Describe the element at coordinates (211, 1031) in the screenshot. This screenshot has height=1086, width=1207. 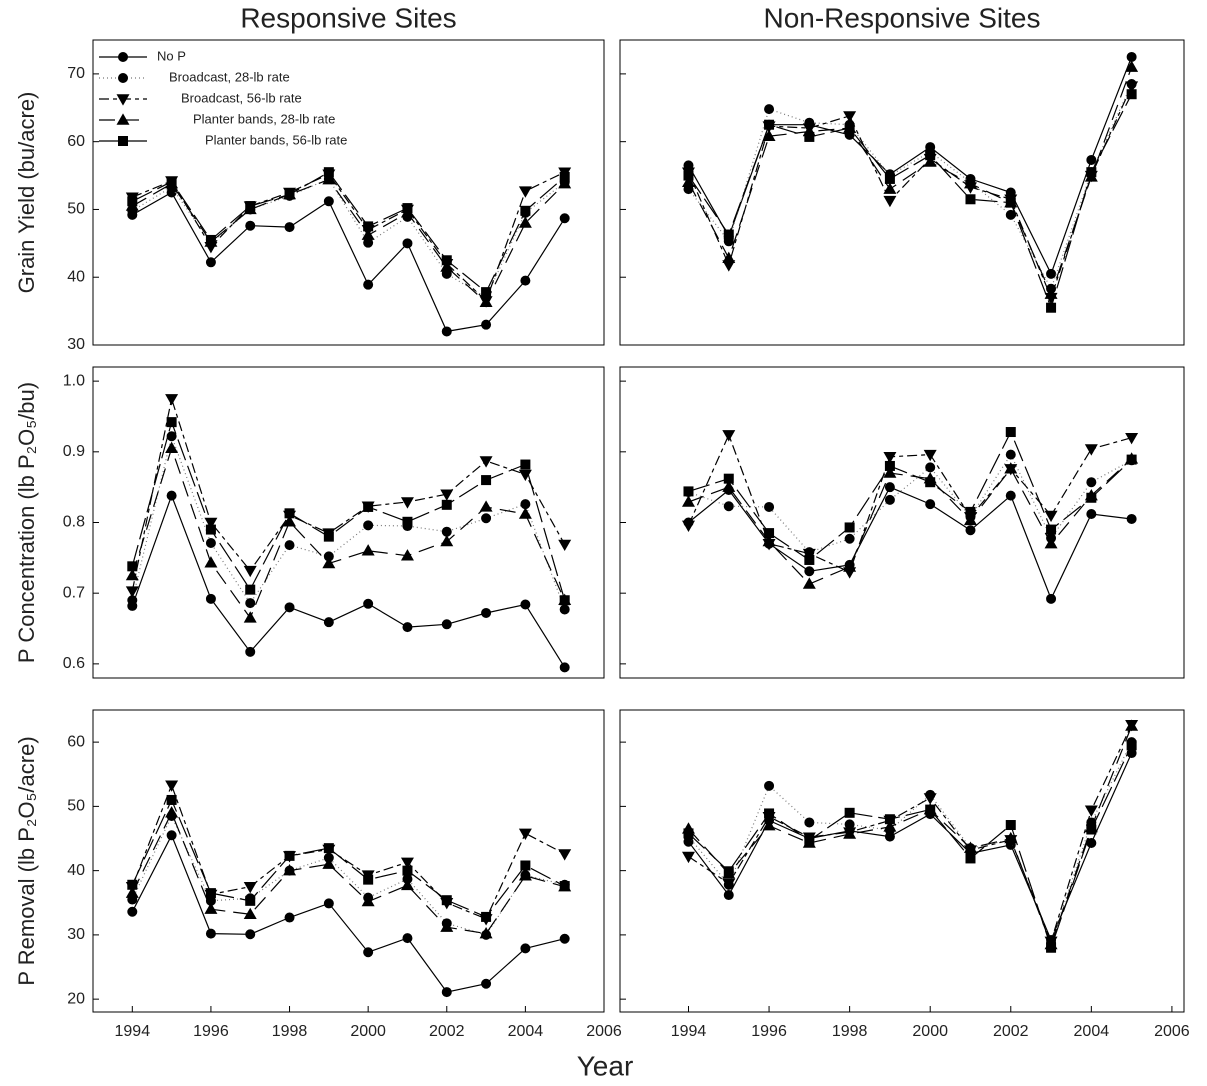
I see `x-tick-label: 1996` at that location.